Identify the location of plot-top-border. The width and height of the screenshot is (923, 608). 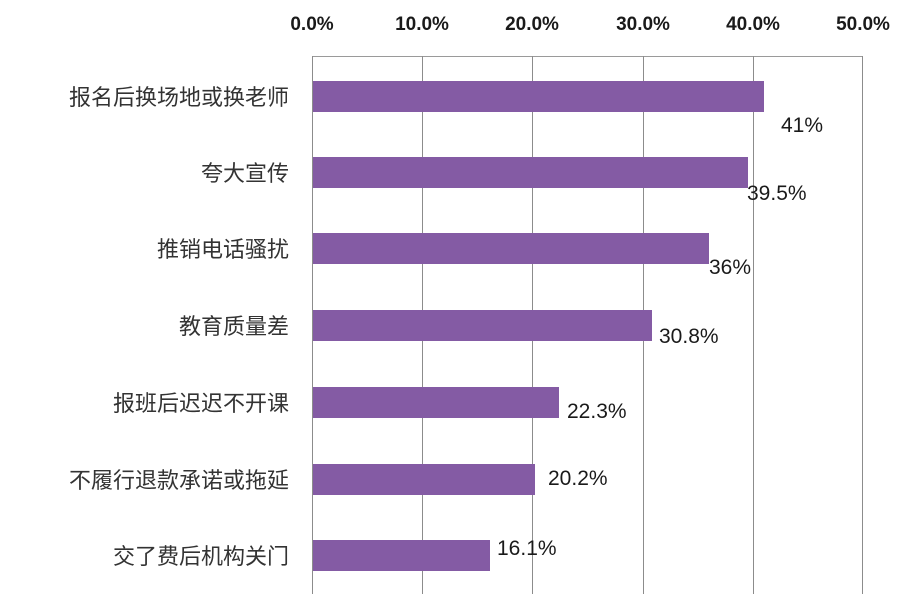
(587, 56).